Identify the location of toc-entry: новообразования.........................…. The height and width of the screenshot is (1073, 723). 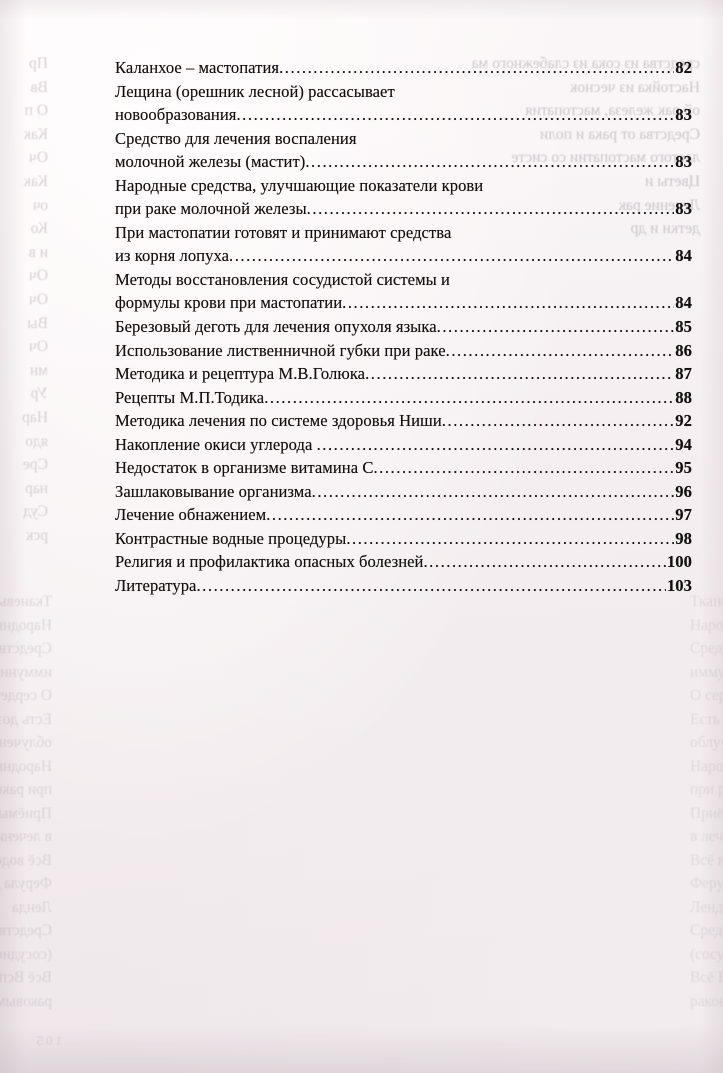
(403, 115).